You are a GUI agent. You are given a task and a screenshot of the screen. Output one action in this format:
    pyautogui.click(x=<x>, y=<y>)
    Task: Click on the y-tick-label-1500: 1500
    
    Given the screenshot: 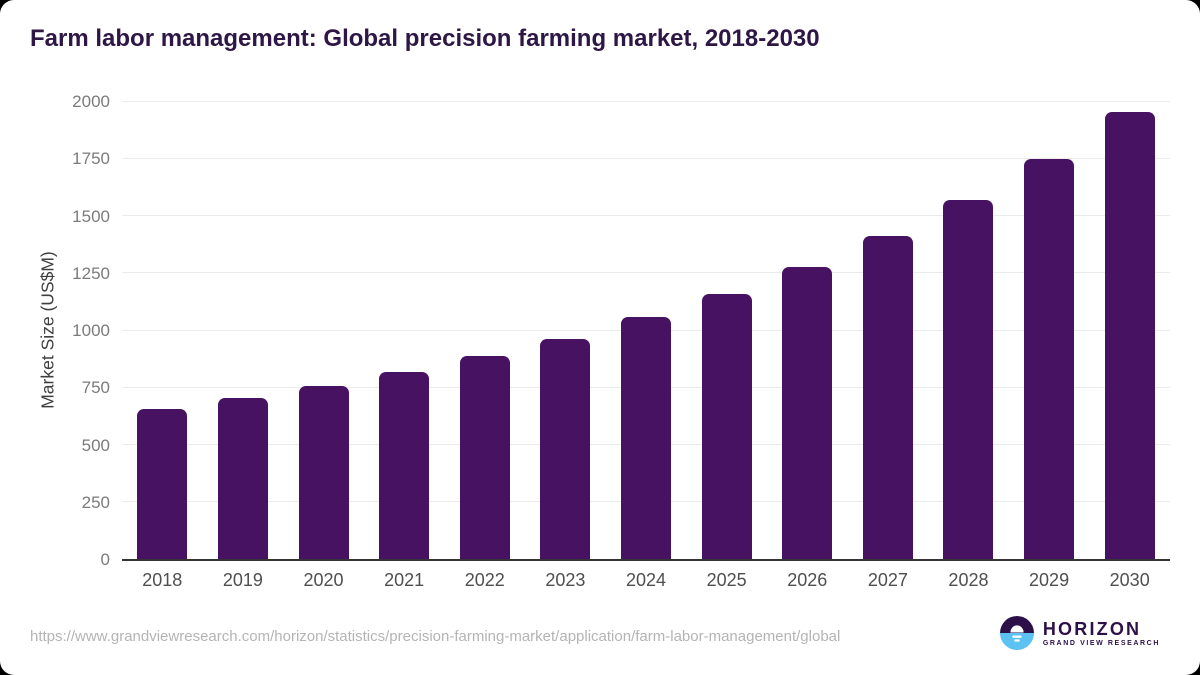 What is the action you would take?
    pyautogui.click(x=91, y=216)
    